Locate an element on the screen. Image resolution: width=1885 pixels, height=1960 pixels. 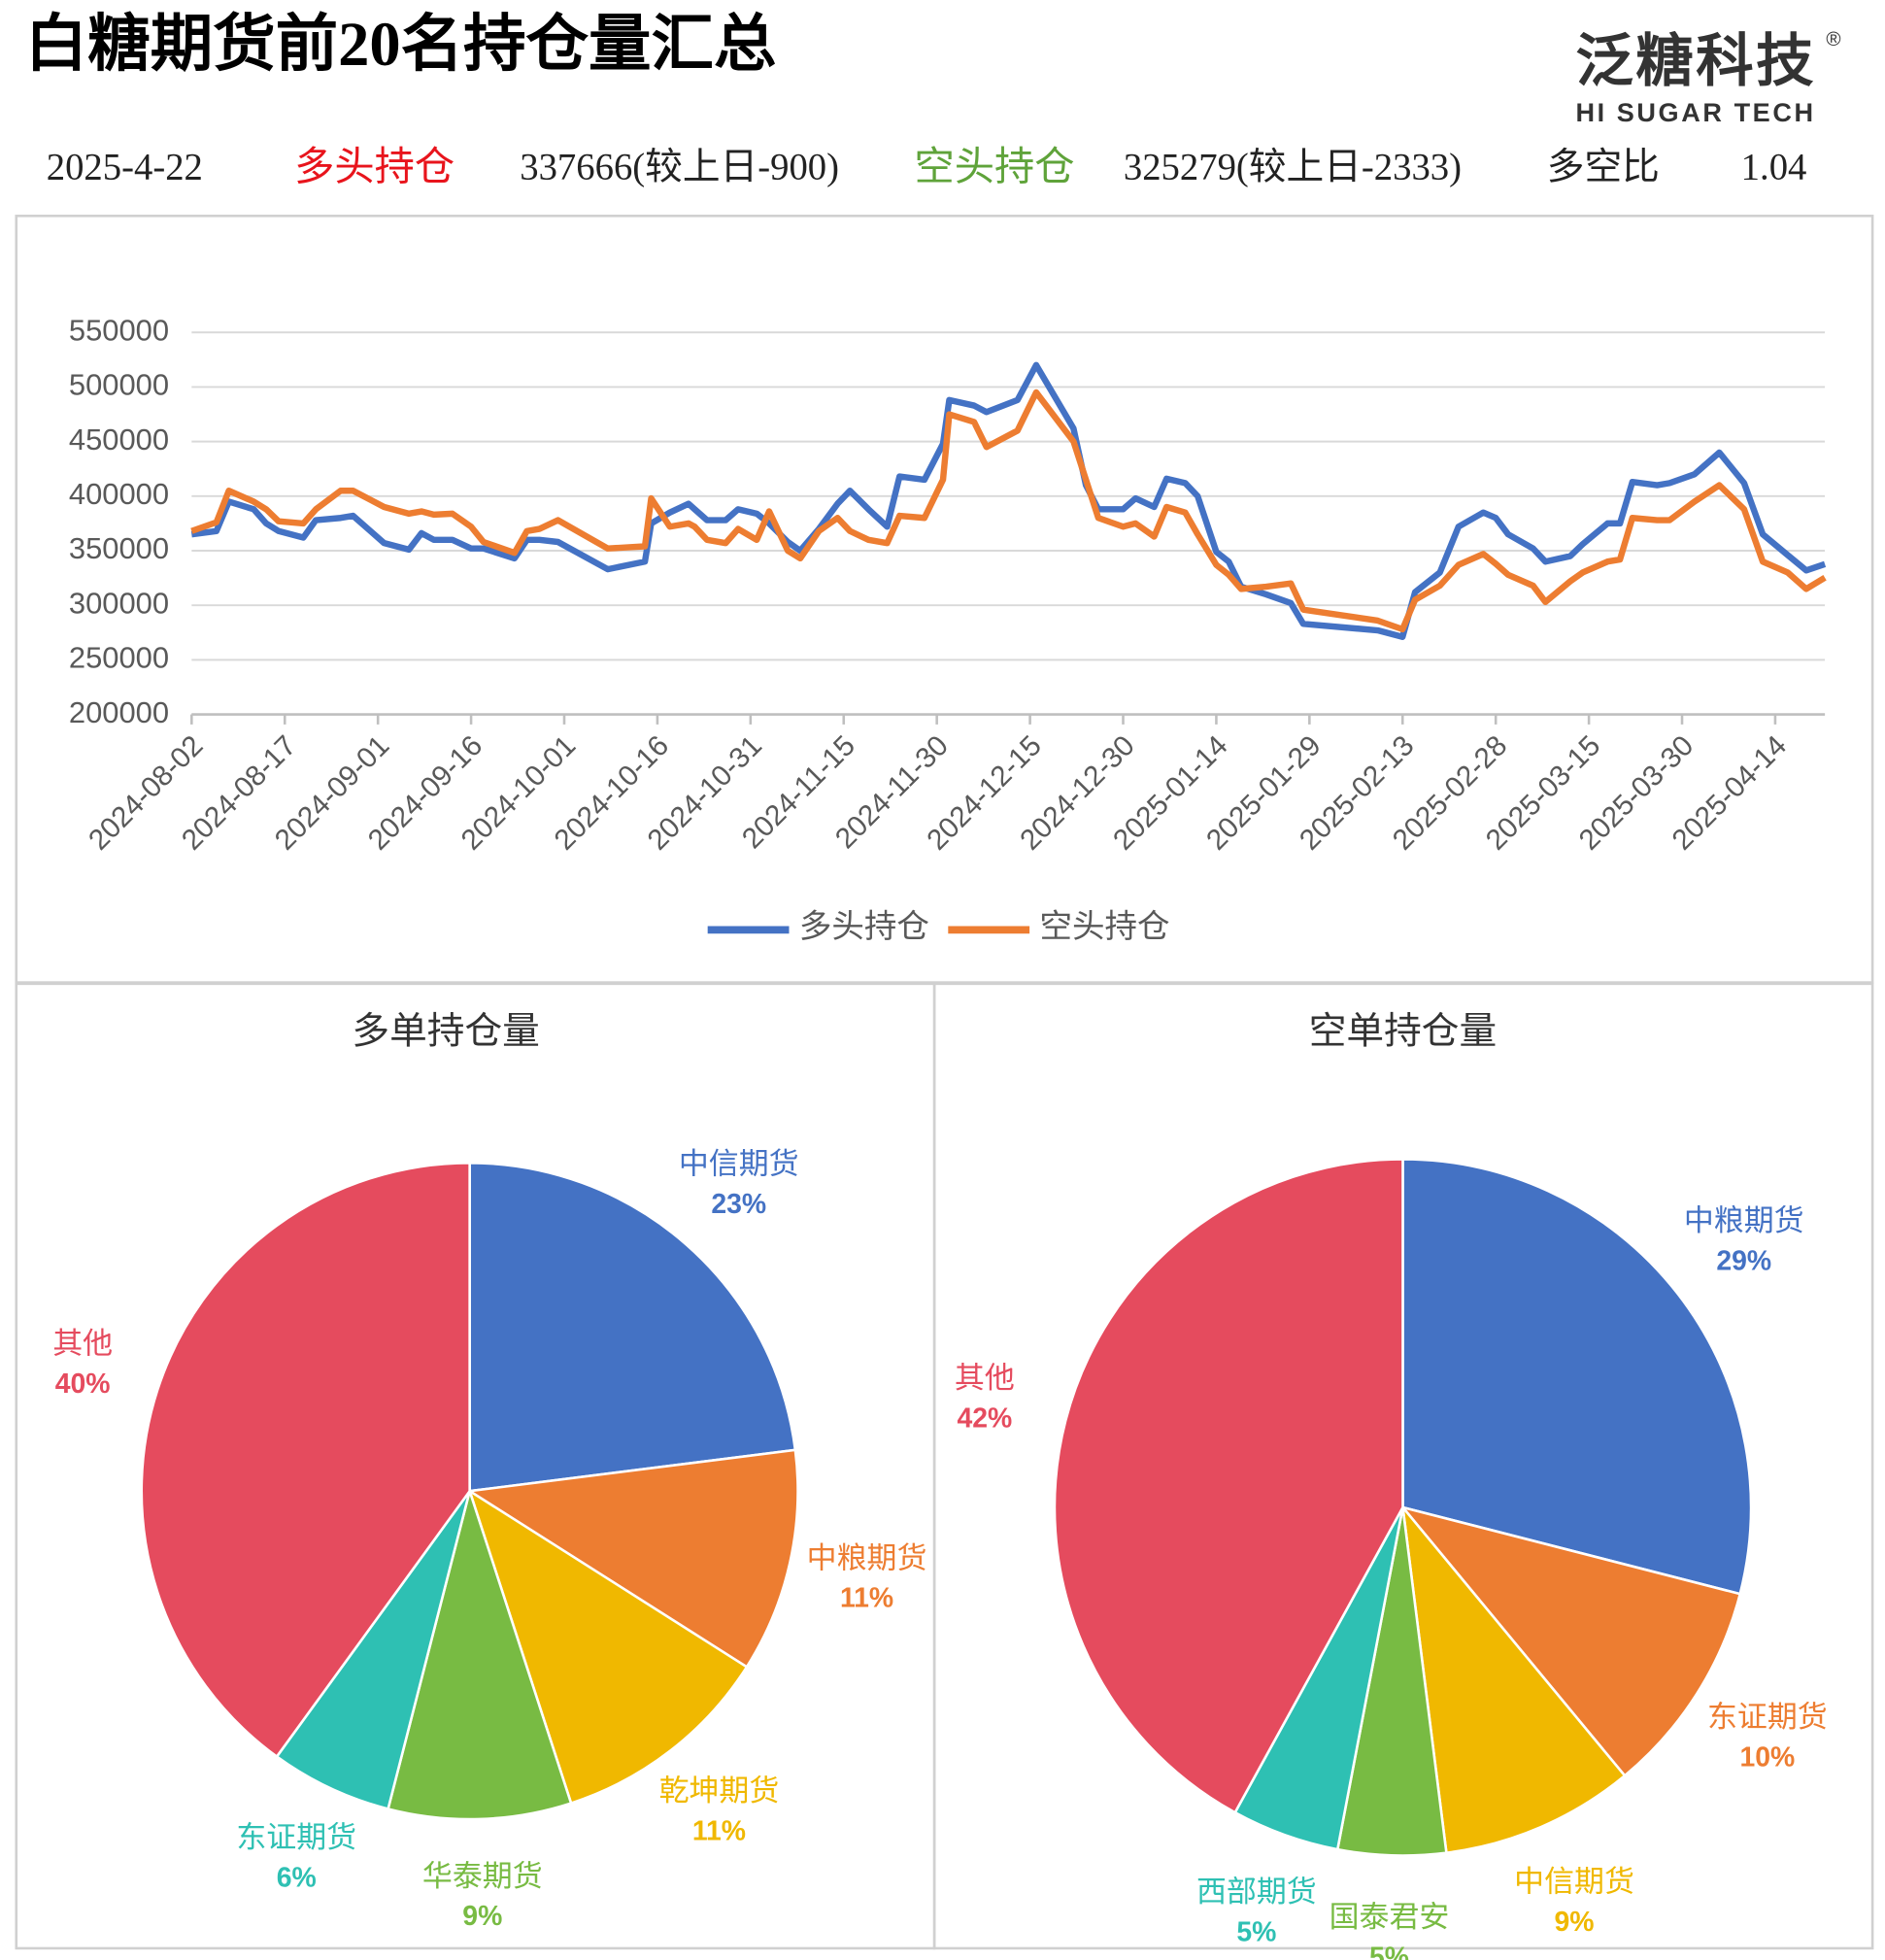
short-label: 空头持仓 is located at coordinates (994, 166).